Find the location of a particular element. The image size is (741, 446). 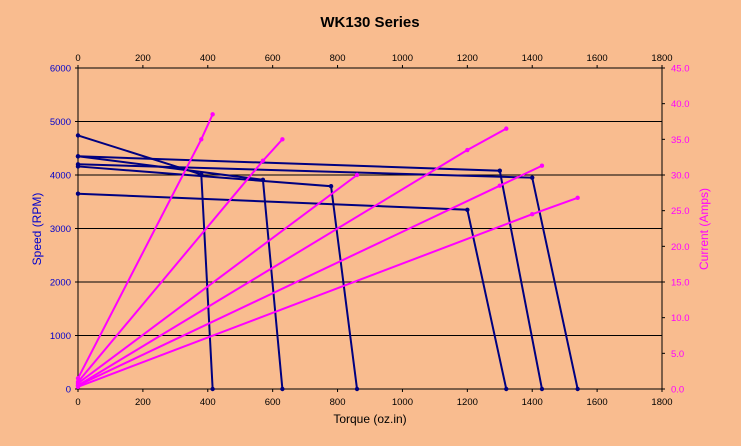

y-right-tick-label: 15.0 is located at coordinates (680, 283).